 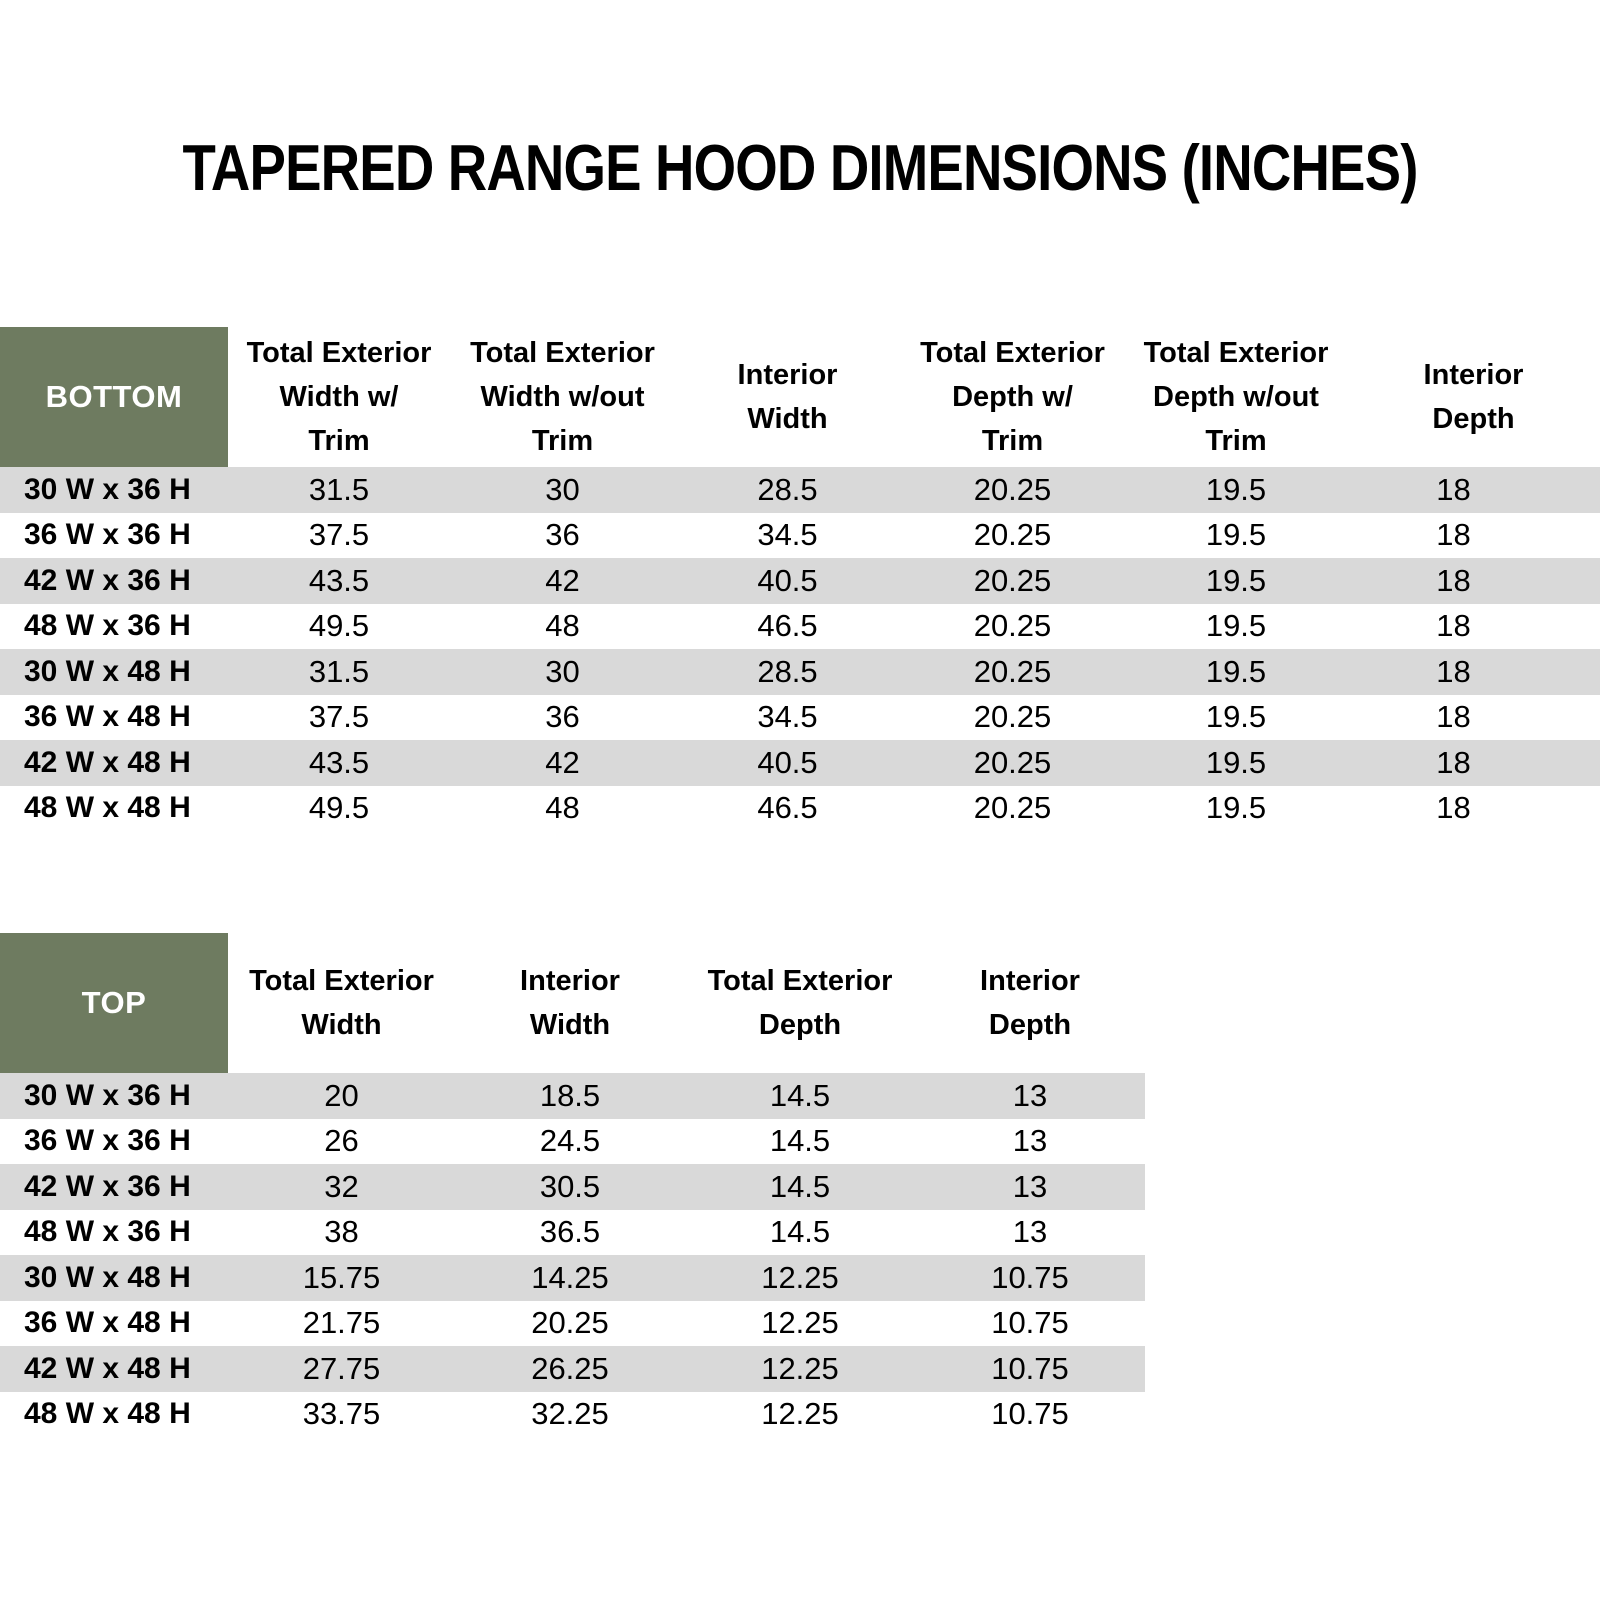 What do you see at coordinates (570, 1277) in the screenshot?
I see `value-cell: 14.25` at bounding box center [570, 1277].